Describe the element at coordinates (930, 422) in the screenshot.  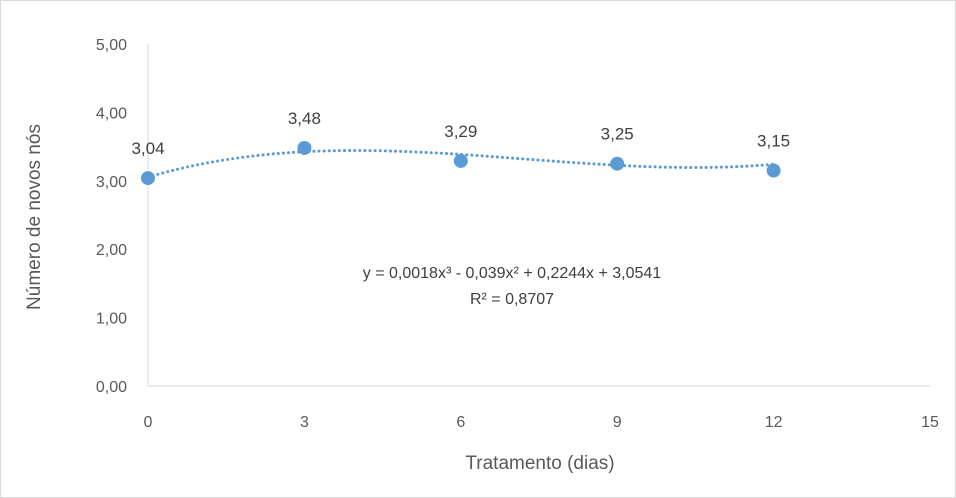
I see `x-tick-label: 15` at that location.